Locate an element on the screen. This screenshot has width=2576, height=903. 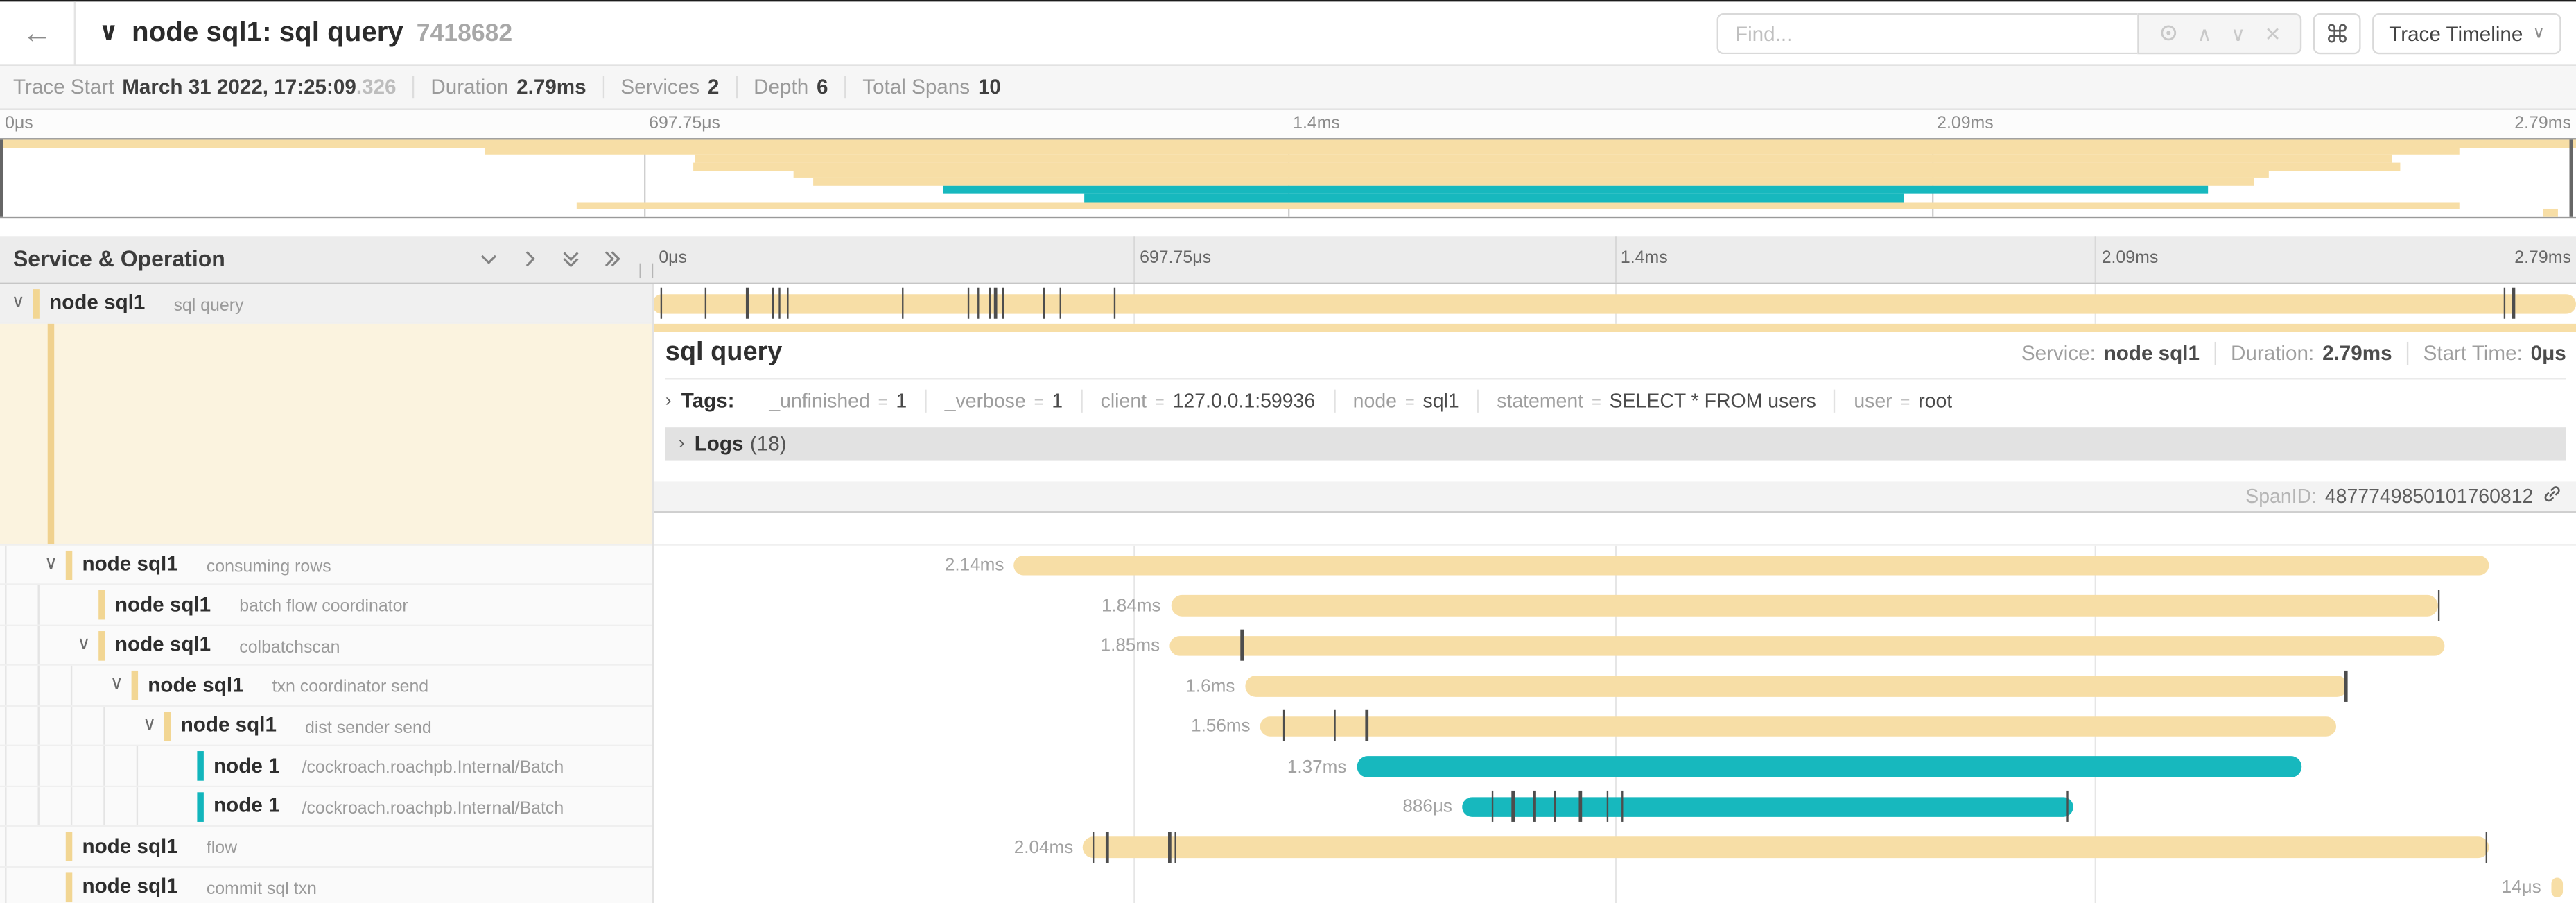
expand-all-icon is located at coordinates (612, 259).